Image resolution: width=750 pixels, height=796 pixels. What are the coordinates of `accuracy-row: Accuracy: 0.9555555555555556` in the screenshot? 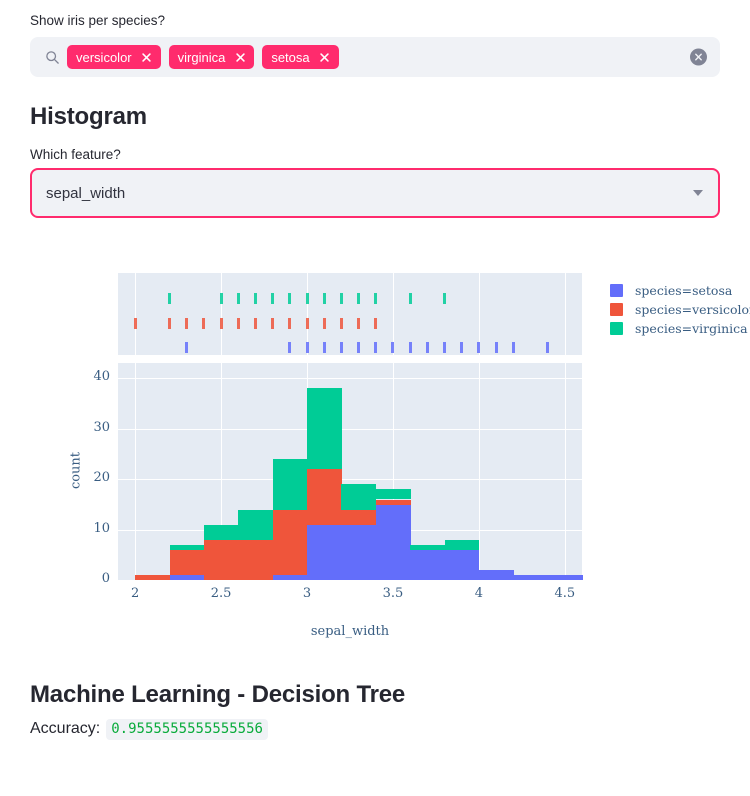 It's located at (375, 728).